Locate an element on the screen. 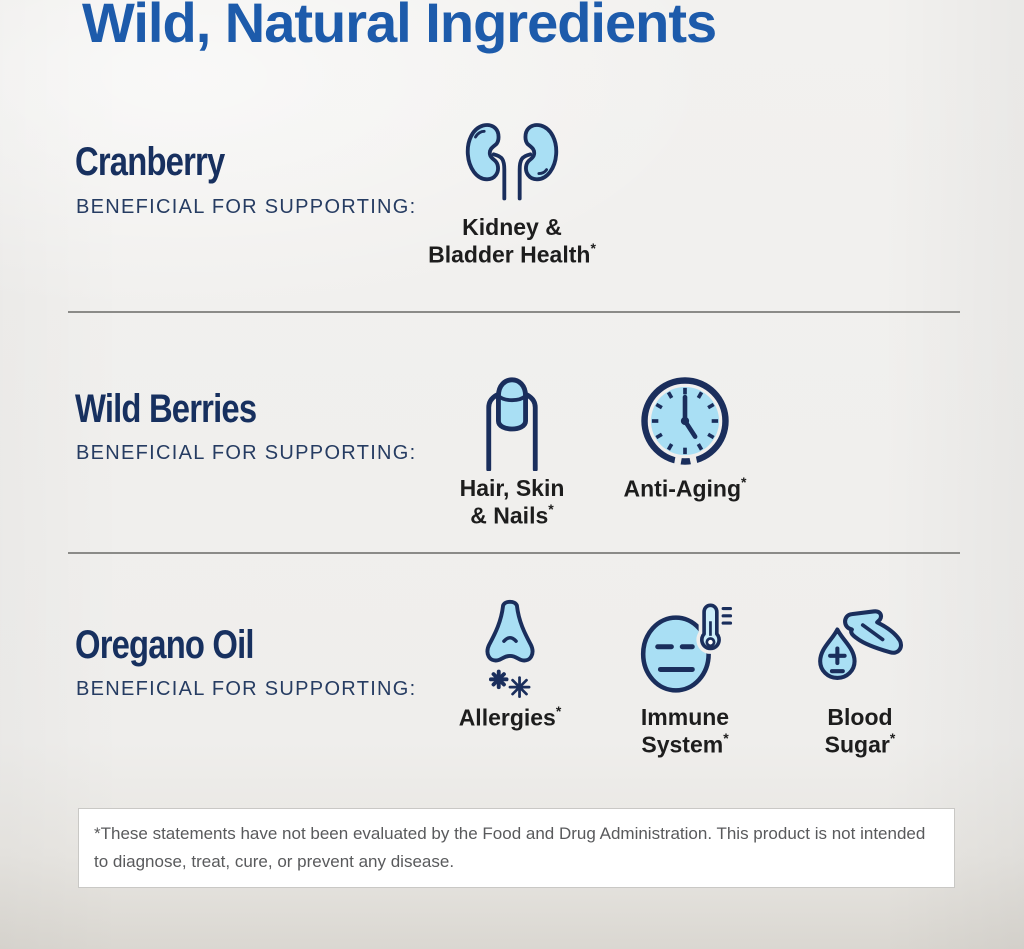  benefit-label: Allergies* is located at coordinates (510, 717).